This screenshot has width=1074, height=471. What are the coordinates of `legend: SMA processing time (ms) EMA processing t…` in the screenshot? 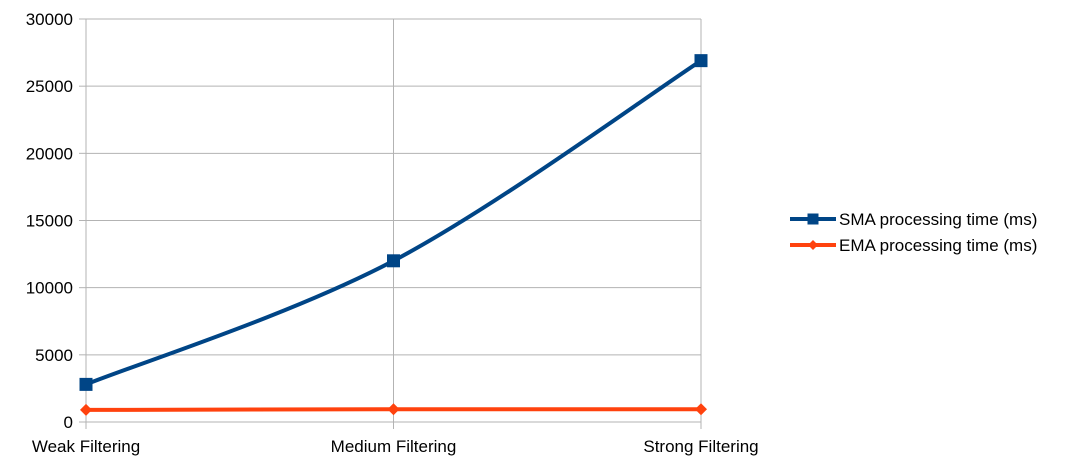 It's located at (913, 232).